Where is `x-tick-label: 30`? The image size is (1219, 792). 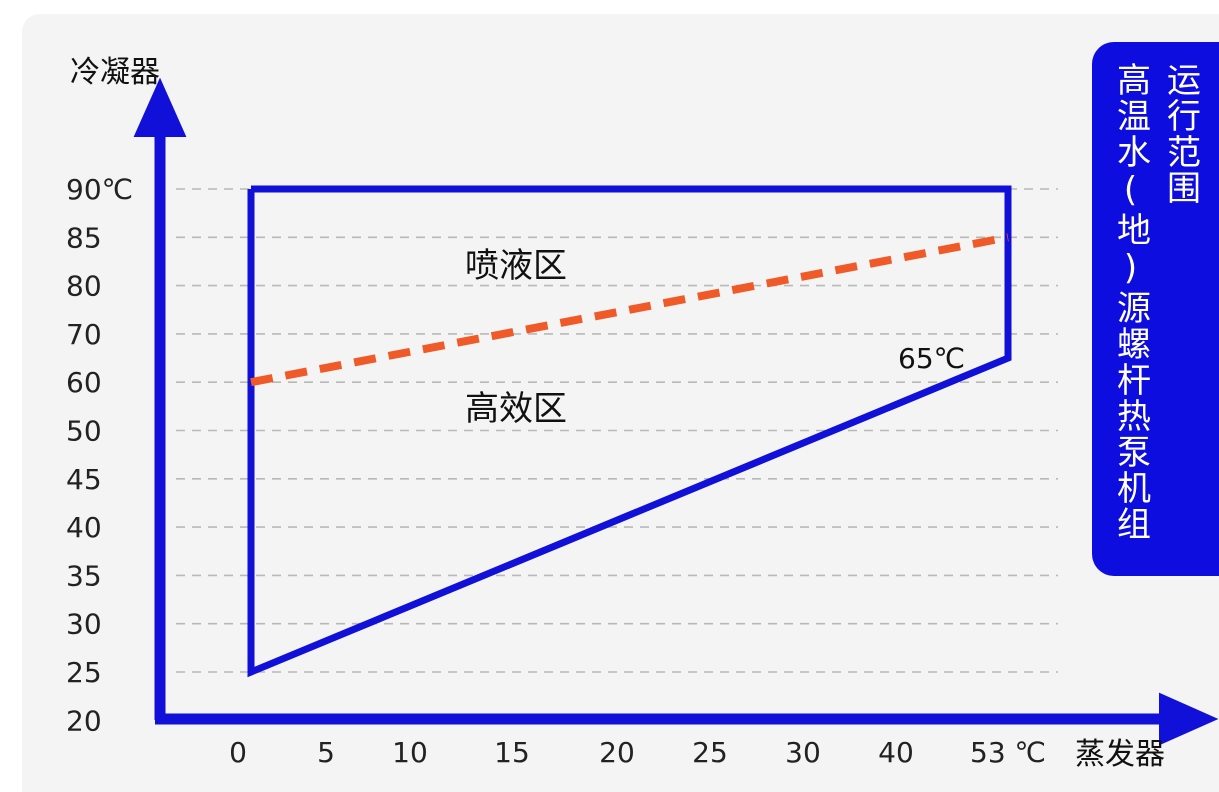 x-tick-label: 30 is located at coordinates (803, 752).